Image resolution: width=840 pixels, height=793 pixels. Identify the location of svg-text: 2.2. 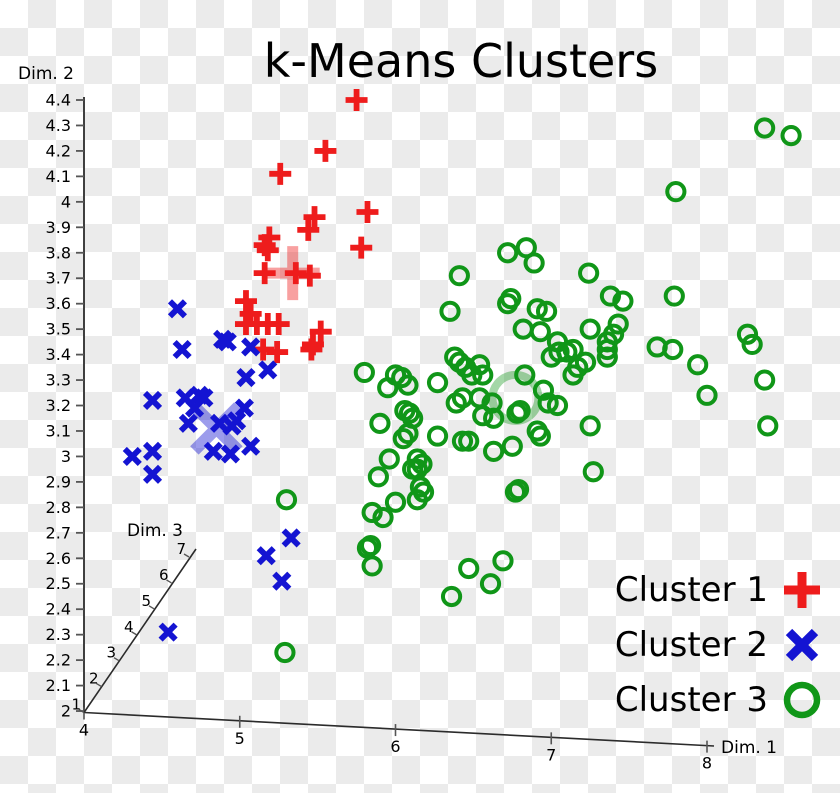
(58, 660).